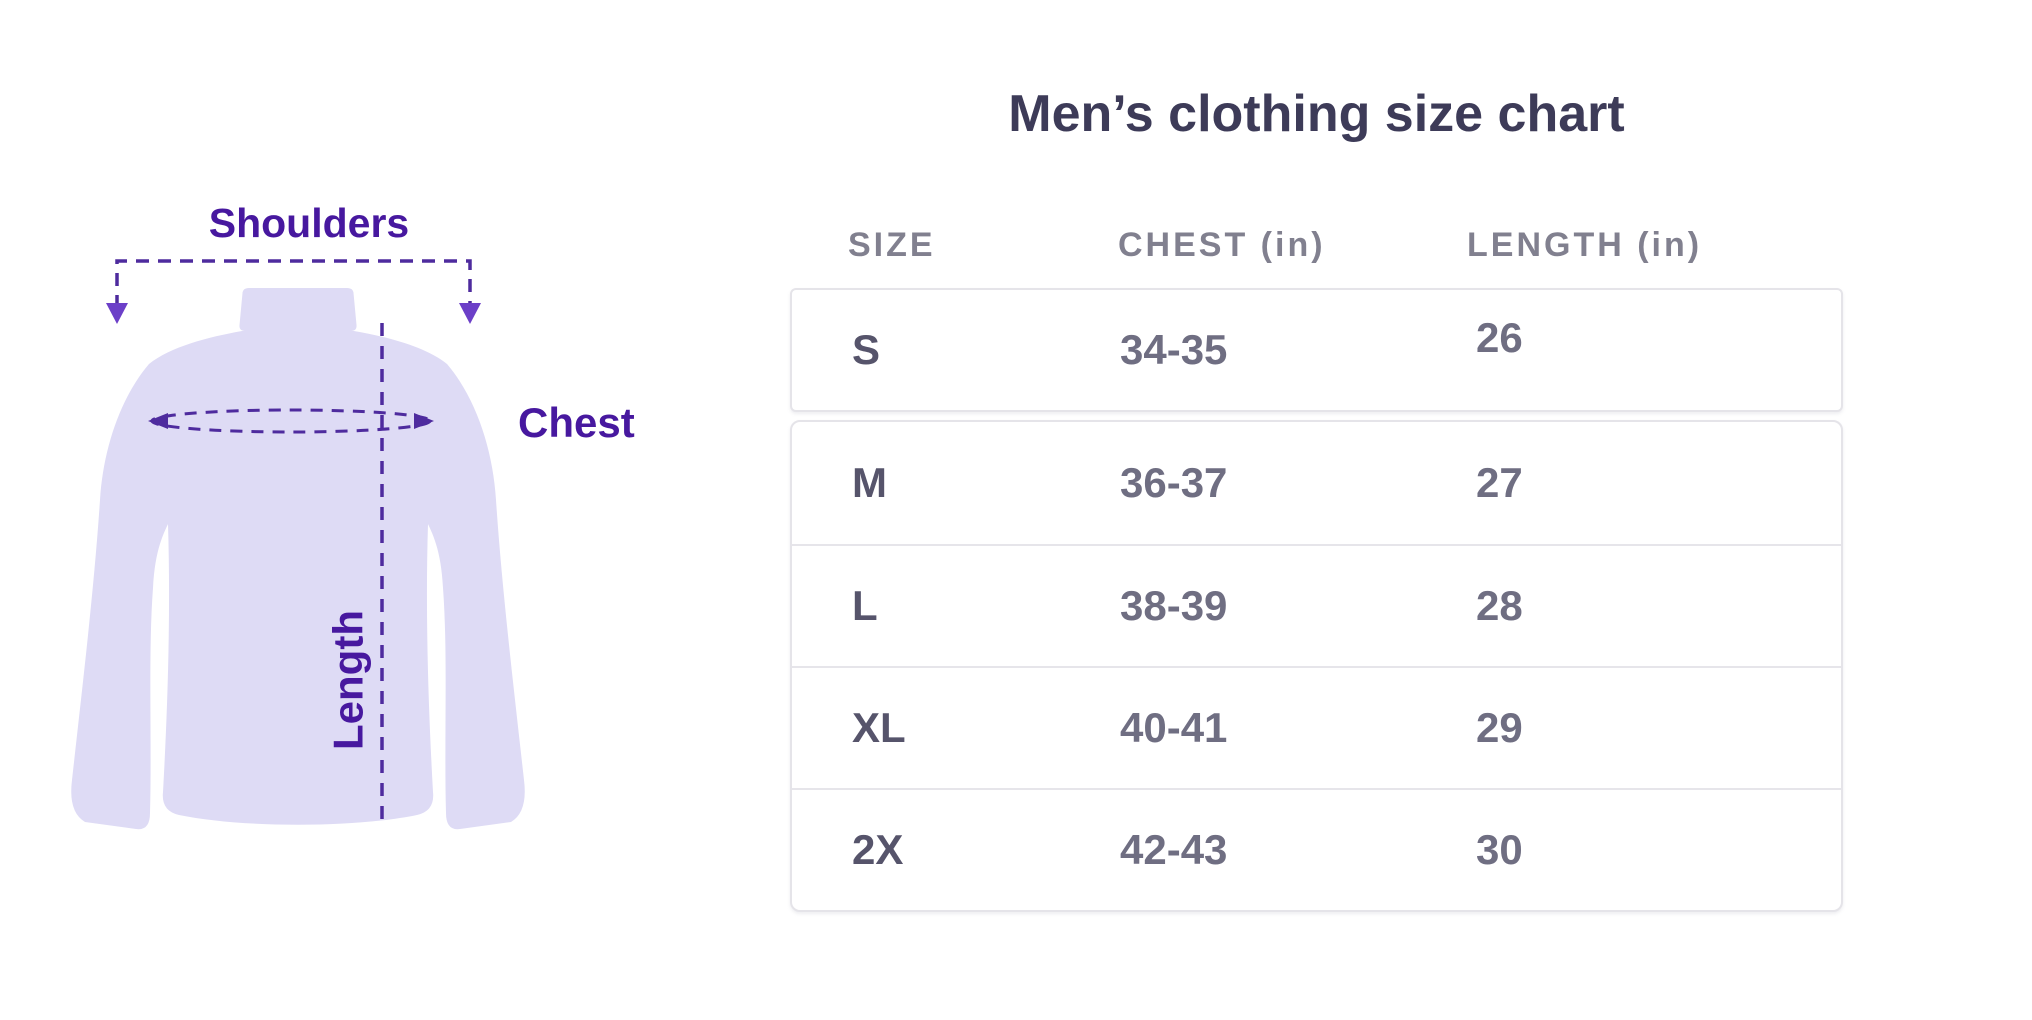 This screenshot has height=1020, width=2032. Describe the element at coordinates (1499, 605) in the screenshot. I see `length-cell: 28` at that location.